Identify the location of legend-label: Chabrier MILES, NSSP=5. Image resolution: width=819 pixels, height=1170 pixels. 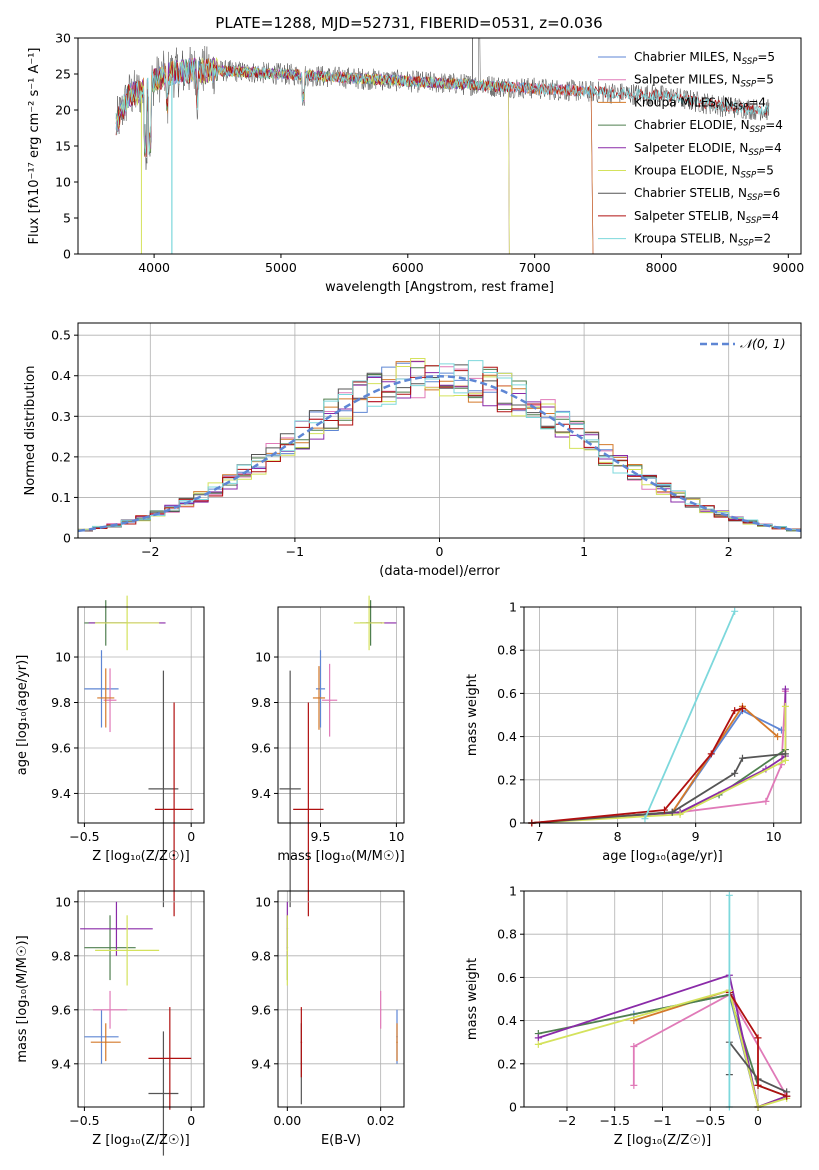
(704, 58).